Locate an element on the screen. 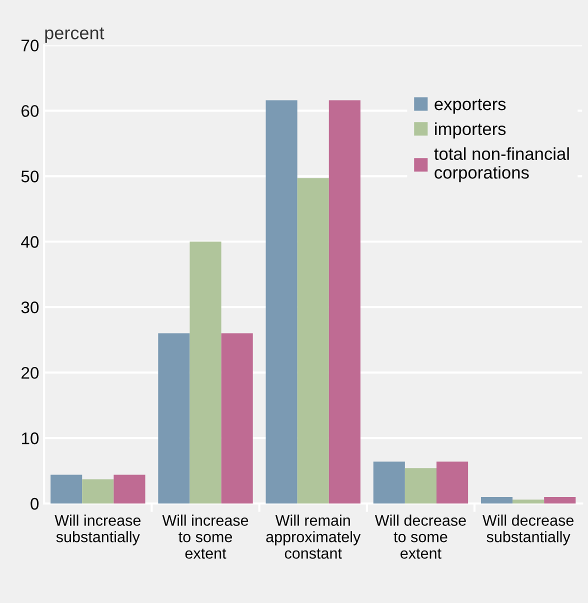  x-tick-label: Will decrease to some extent is located at coordinates (420, 536).